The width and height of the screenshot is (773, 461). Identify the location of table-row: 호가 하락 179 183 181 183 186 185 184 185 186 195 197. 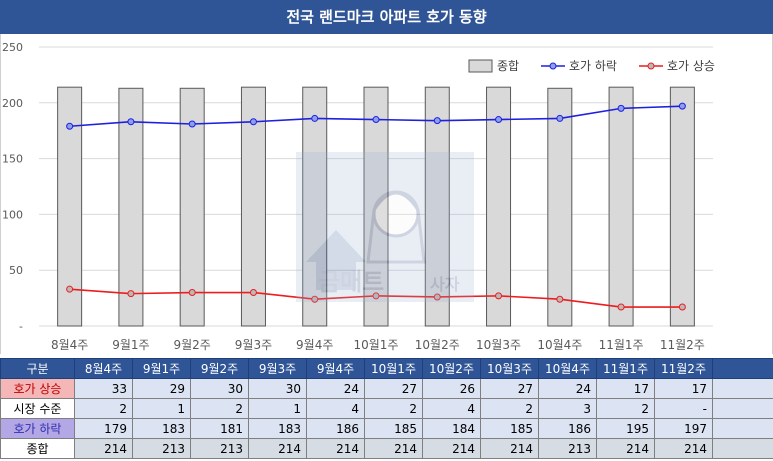
(386, 428).